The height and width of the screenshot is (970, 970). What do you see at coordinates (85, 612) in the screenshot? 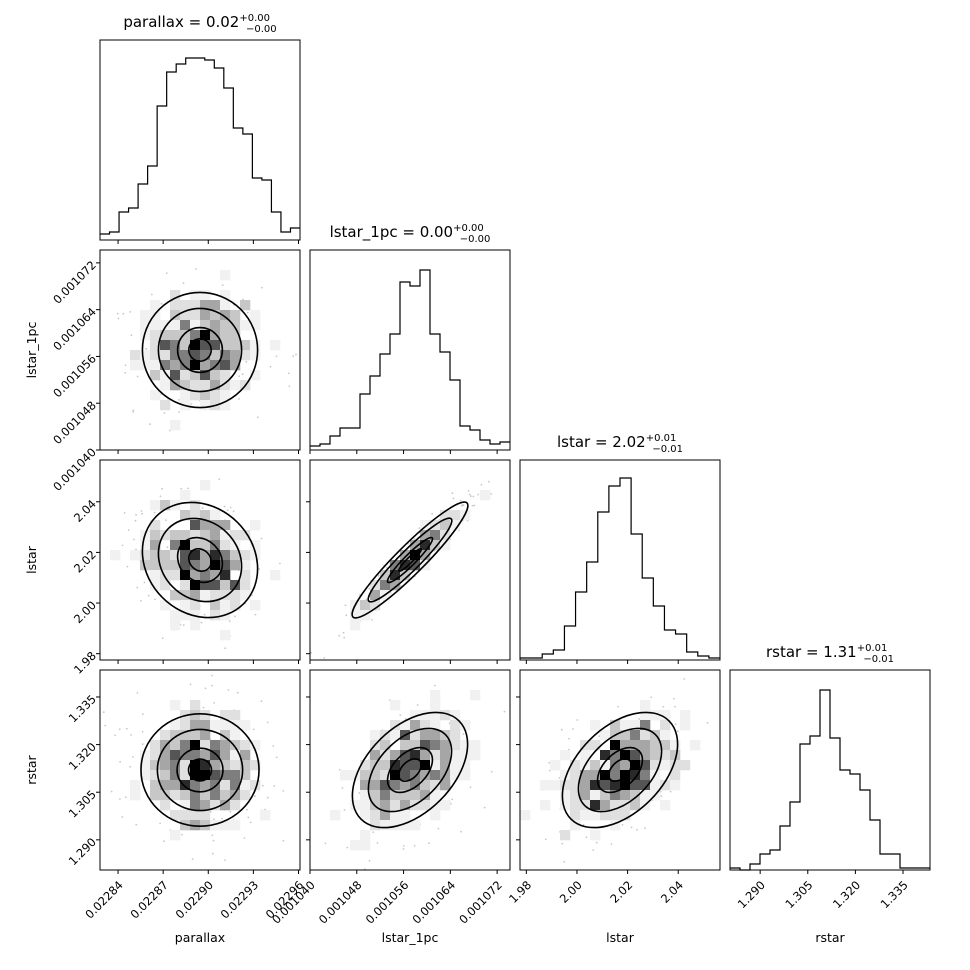
I see `y-tick-label: 2.00` at bounding box center [85, 612].